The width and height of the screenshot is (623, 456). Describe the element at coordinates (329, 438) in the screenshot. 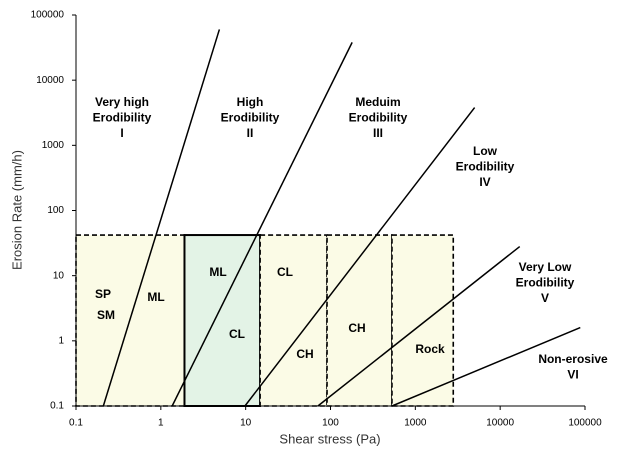

I see `x-axis-label: Shear stress (Pa)` at that location.